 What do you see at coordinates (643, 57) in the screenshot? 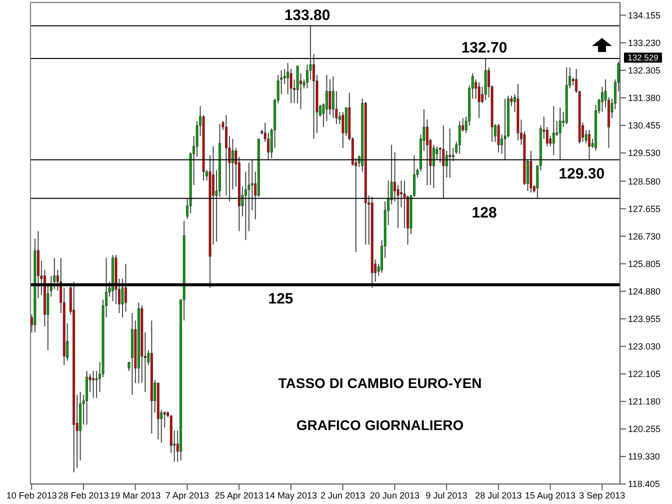
I see `text: 132.529` at bounding box center [643, 57].